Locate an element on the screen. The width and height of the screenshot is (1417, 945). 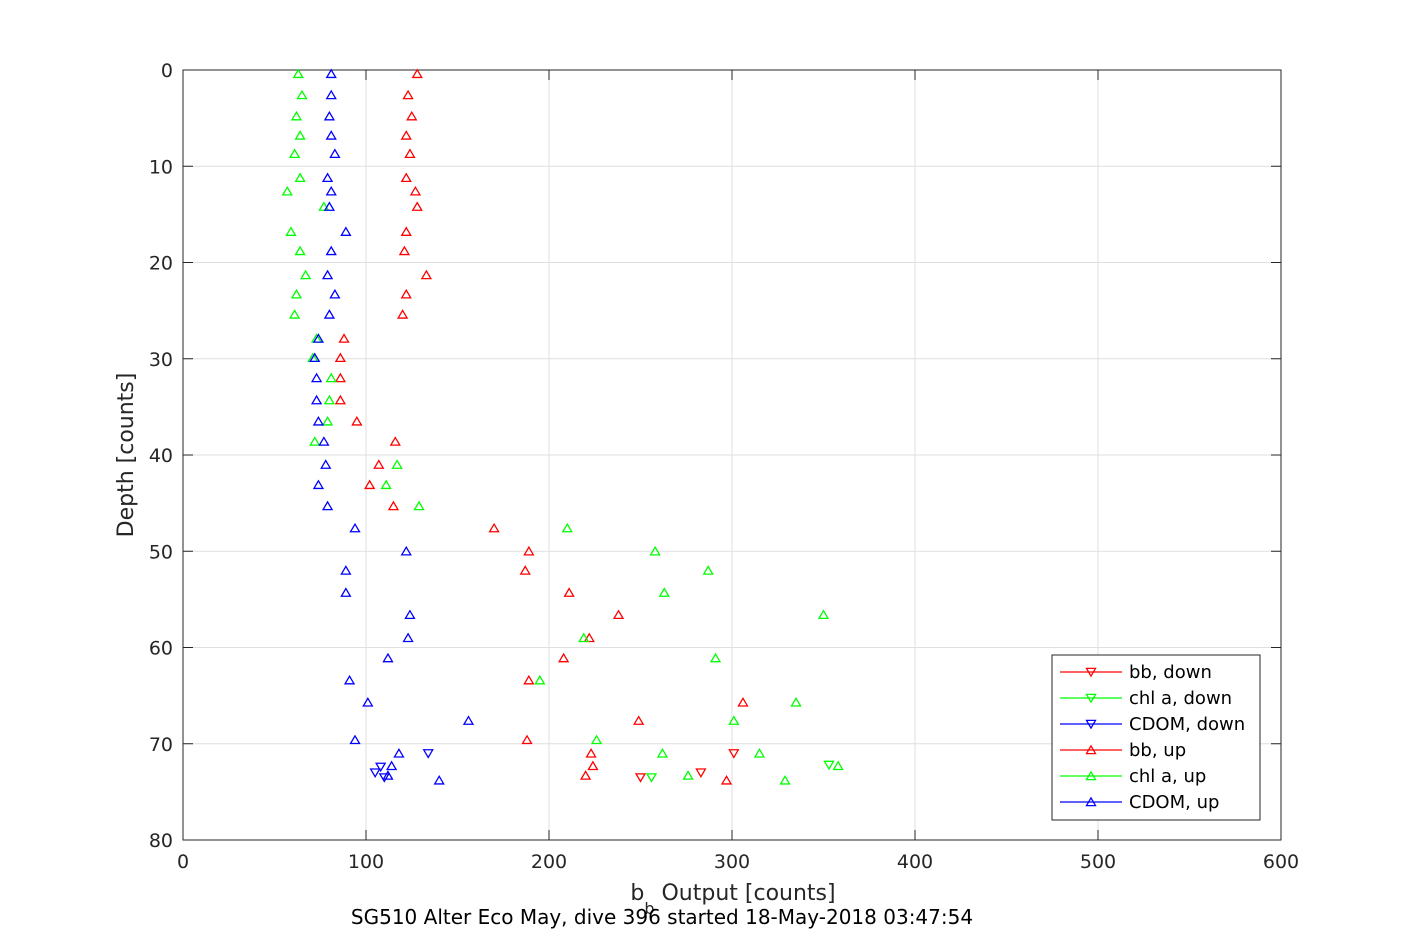
y-axis-label: Depth [counts] is located at coordinates (126, 455).